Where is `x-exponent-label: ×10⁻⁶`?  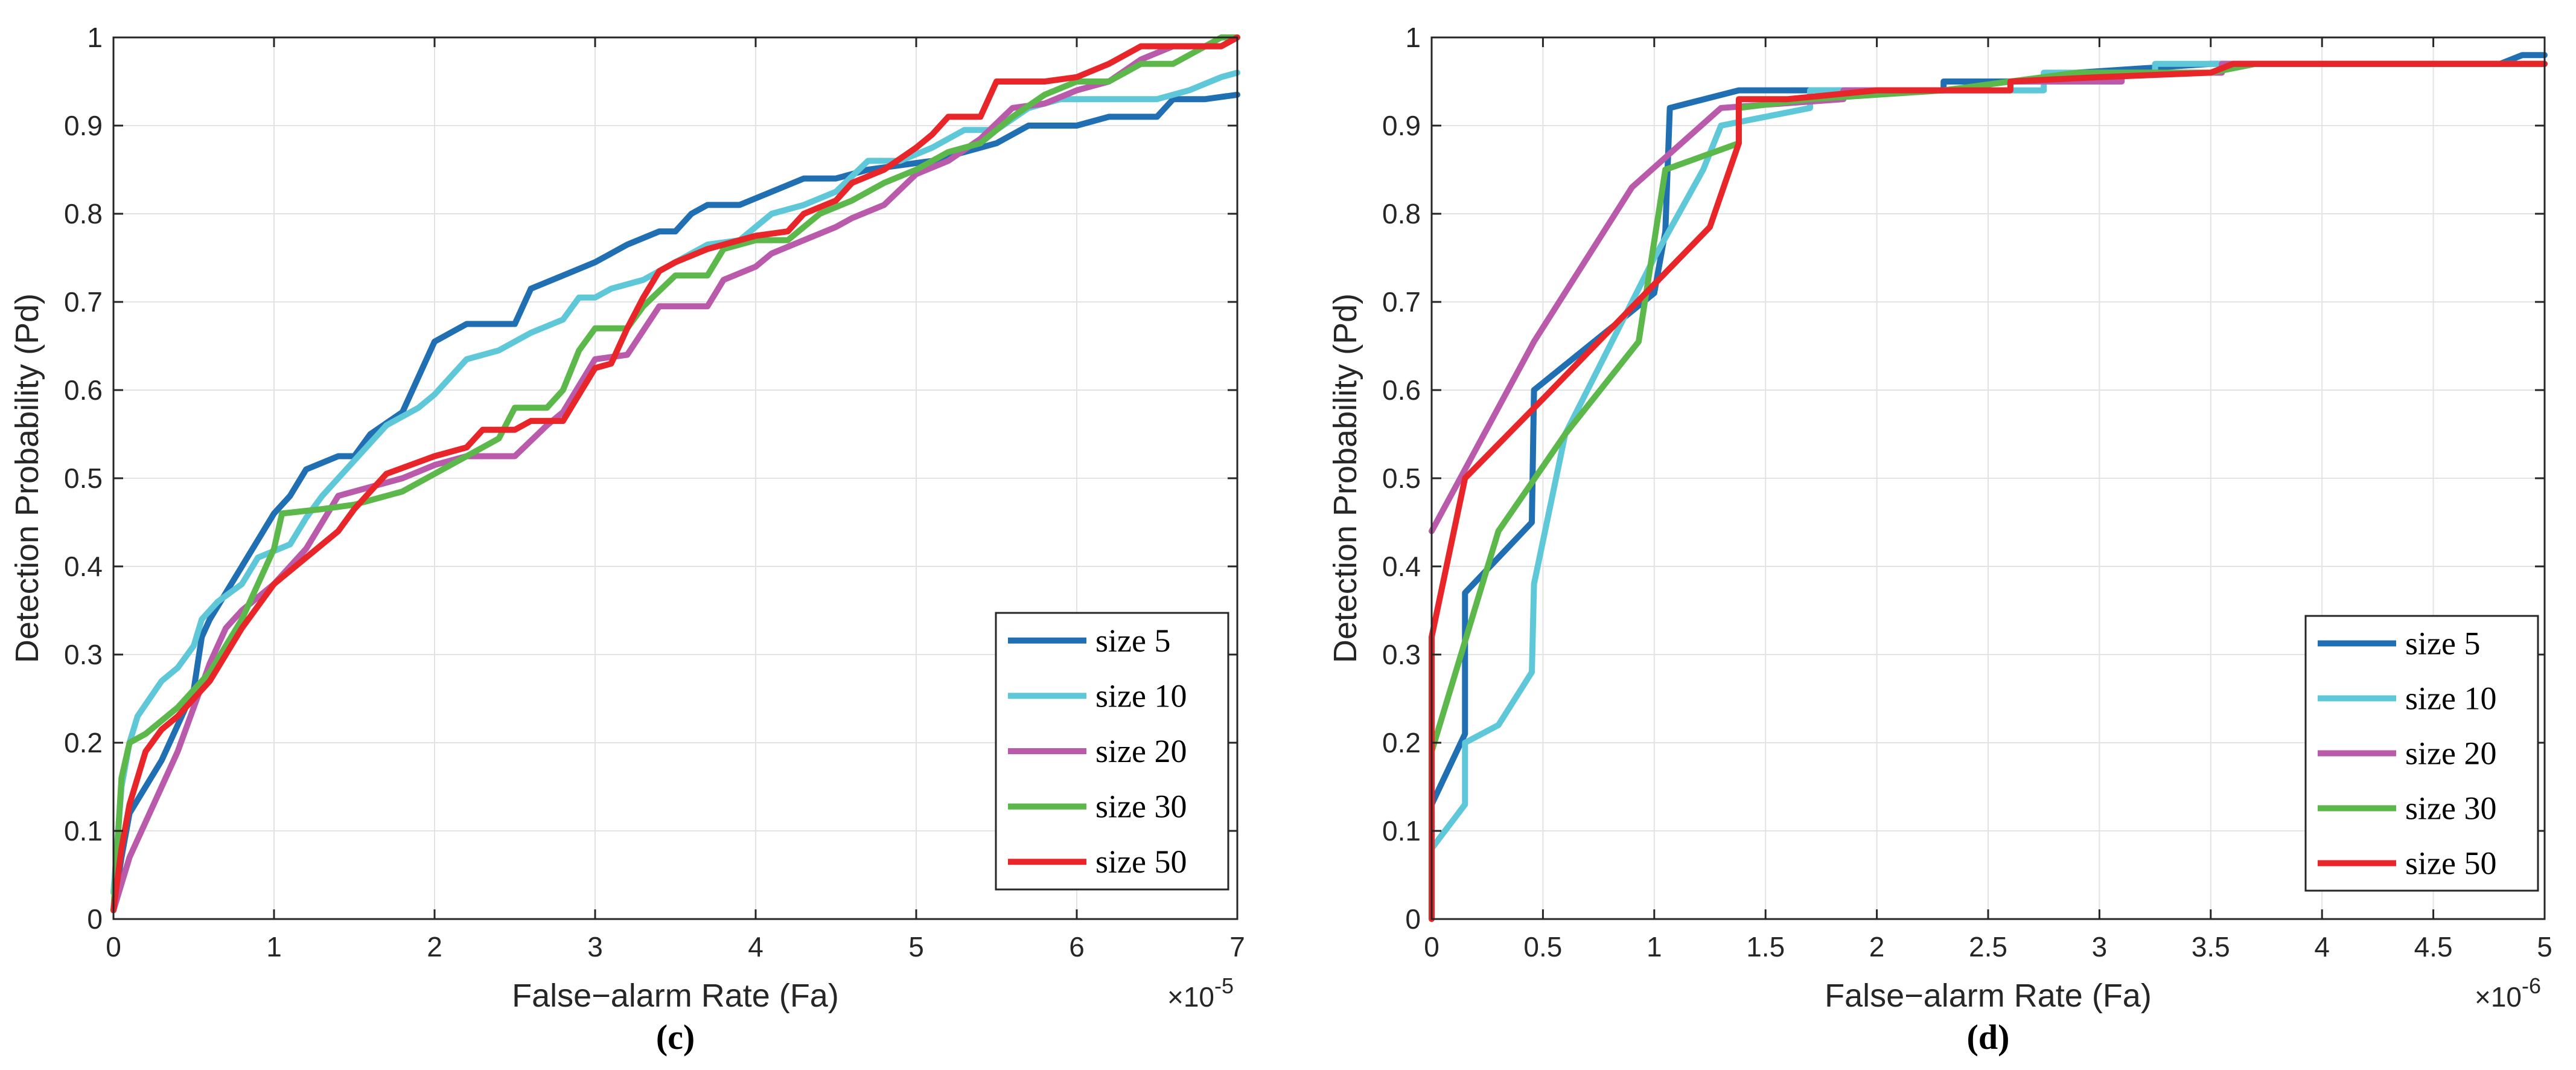 x-exponent-label: ×10⁻⁶ is located at coordinates (2508, 993).